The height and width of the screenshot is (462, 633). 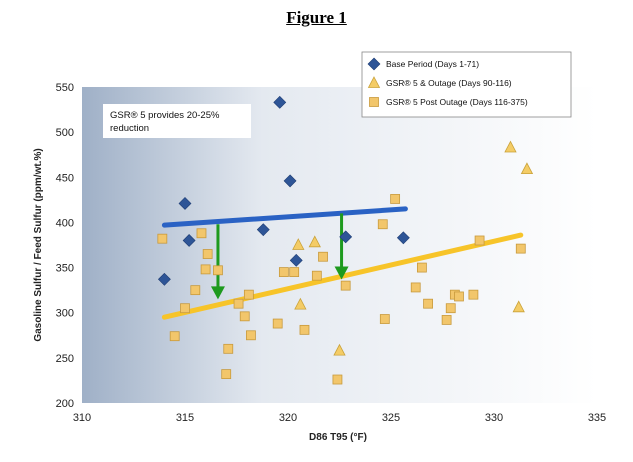 I want to click on y-tick-label: 350, so click(x=65, y=269).